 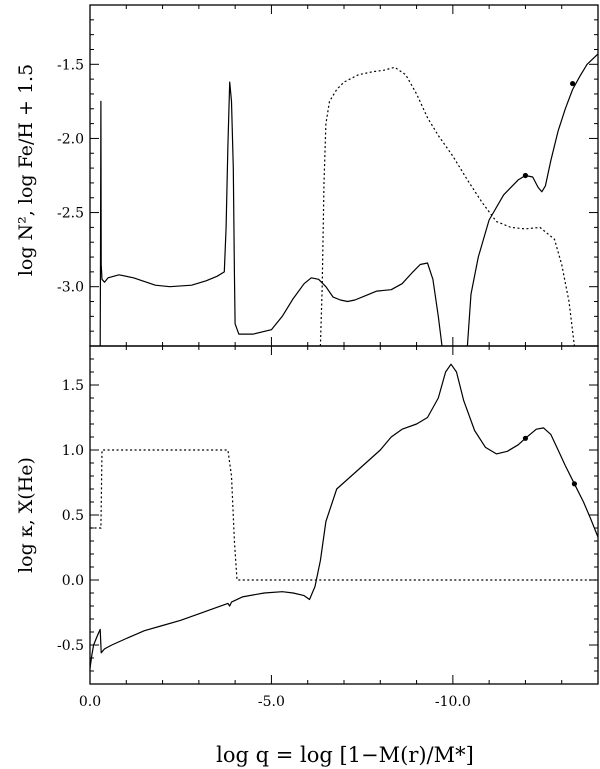 I want to click on dotted-curve, so click(x=344, y=515).